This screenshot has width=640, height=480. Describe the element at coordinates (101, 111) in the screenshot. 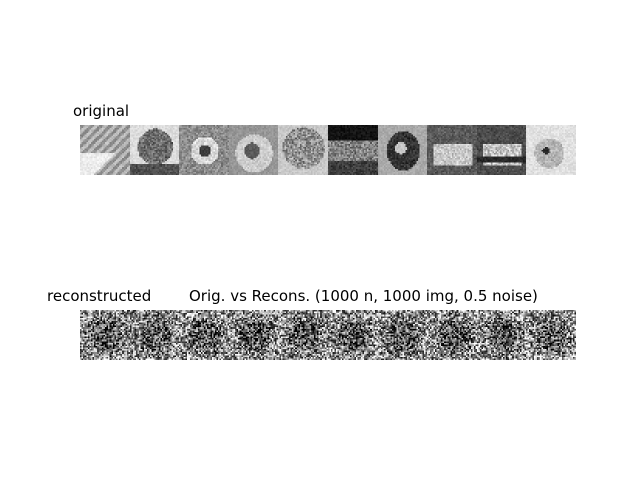

I see `original-label: original` at that location.